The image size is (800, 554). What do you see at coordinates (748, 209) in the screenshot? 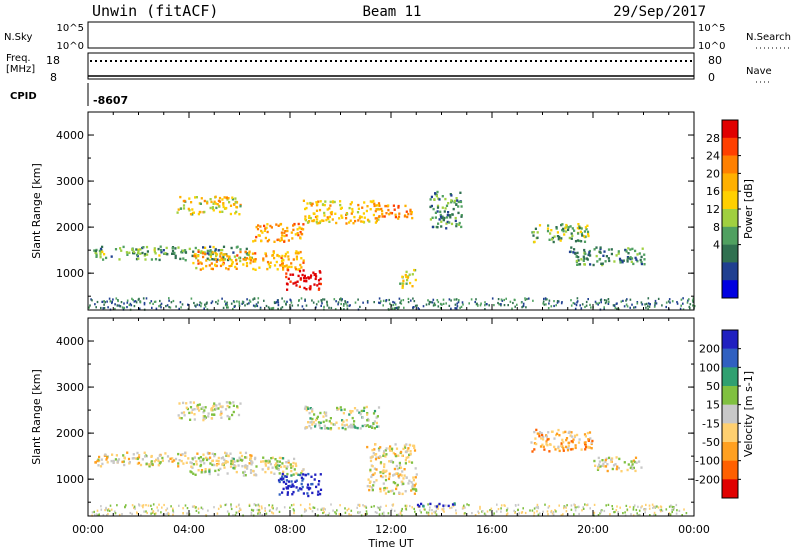
I see `colorbar-label: Power [dB]` at bounding box center [748, 209].